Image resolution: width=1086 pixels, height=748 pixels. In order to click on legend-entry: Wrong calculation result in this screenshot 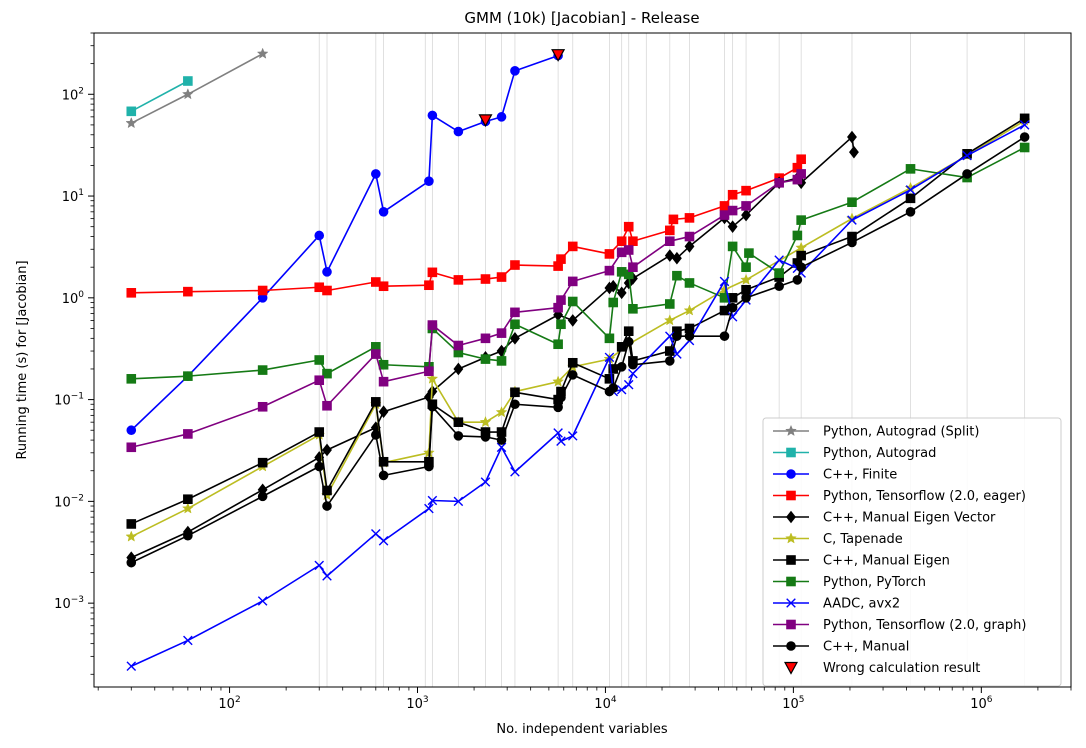, I will do `click(881, 668)`.